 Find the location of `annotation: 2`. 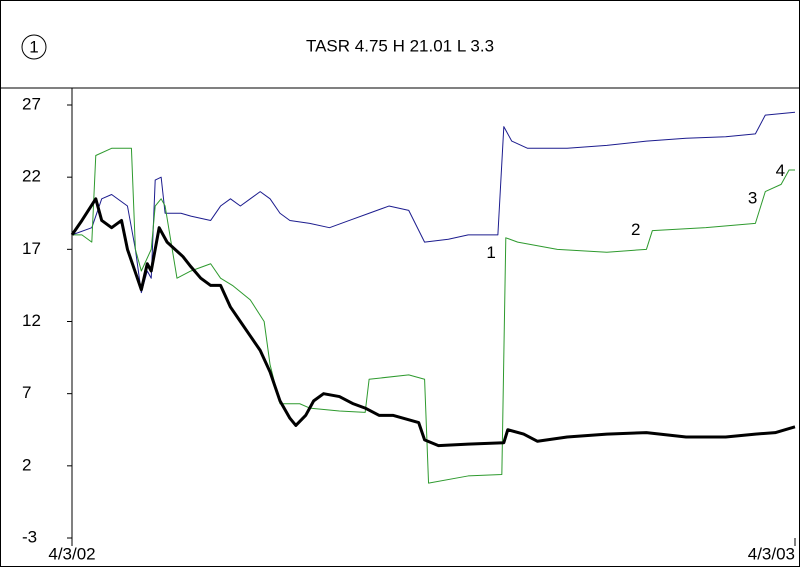

annotation: 2 is located at coordinates (635, 229).